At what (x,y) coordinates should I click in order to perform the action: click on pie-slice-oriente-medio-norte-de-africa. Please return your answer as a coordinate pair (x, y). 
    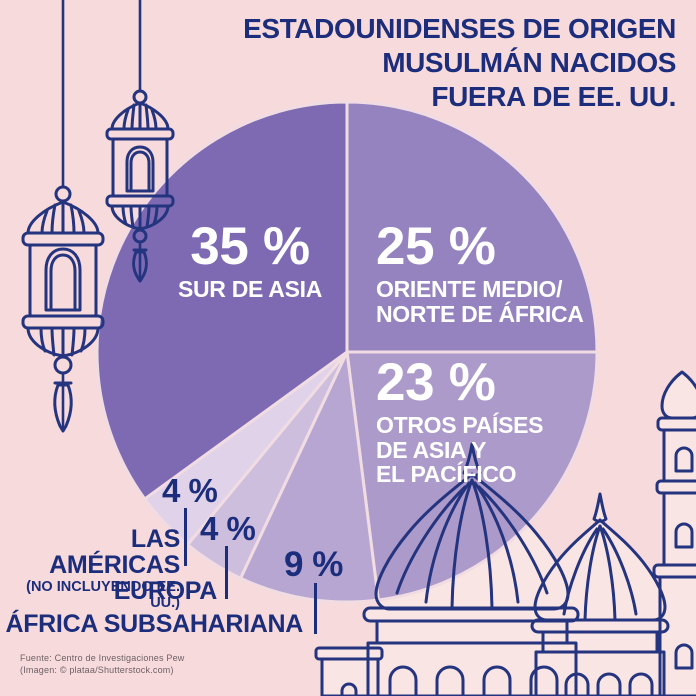
    Looking at the image, I should click on (472, 227).